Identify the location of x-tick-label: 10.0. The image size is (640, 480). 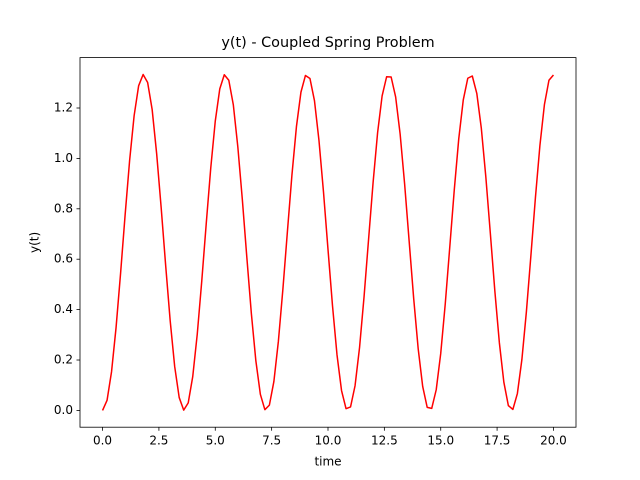
(328, 441).